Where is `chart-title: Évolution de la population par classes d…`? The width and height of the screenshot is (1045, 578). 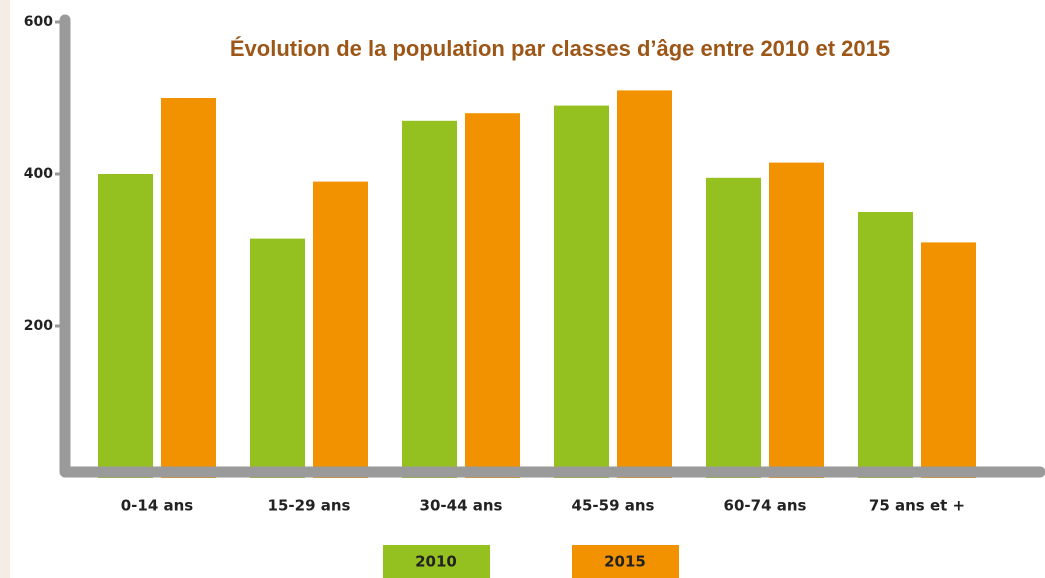
chart-title: Évolution de la population par classes d… is located at coordinates (560, 48).